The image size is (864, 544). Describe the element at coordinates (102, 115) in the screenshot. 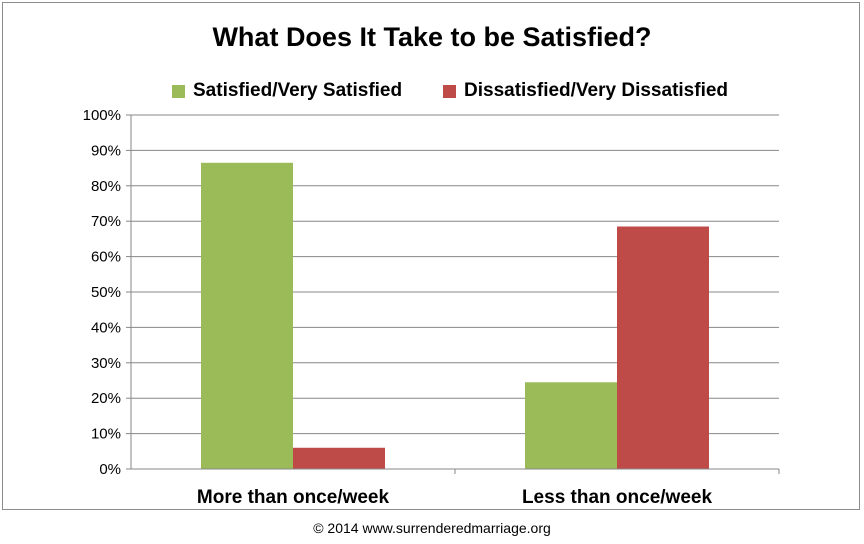

I see `y-tick-label: 100%` at that location.